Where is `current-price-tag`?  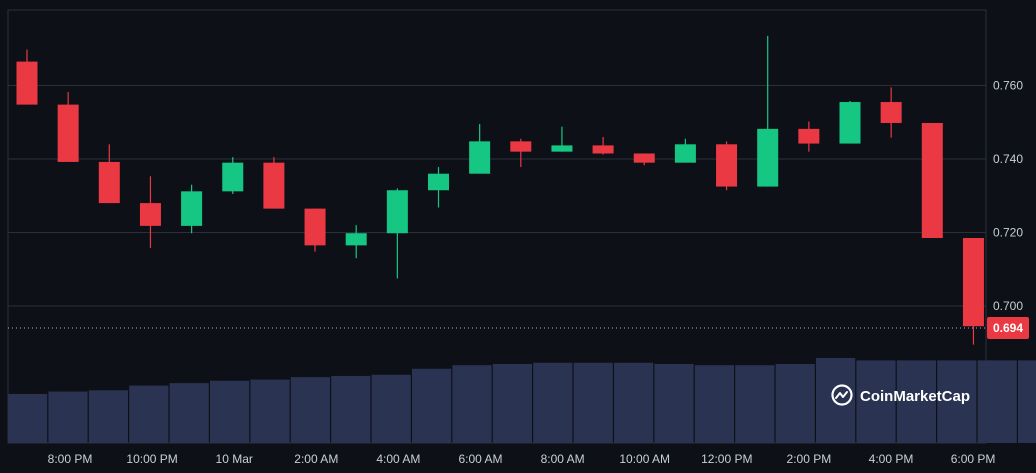
current-price-tag is located at coordinates (1008, 328).